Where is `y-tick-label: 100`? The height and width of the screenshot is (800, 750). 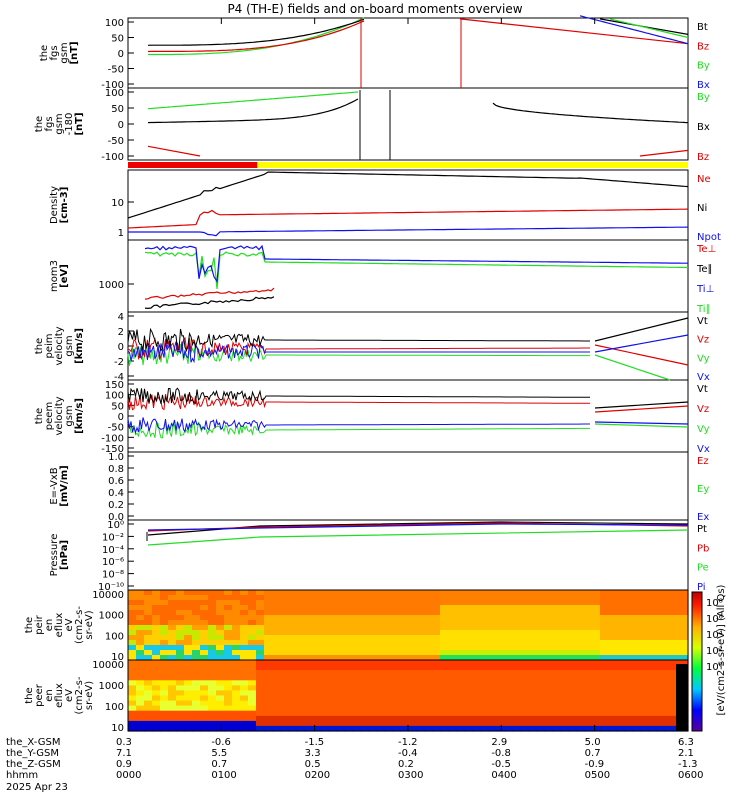
y-tick-label: 100 is located at coordinates (114, 636).